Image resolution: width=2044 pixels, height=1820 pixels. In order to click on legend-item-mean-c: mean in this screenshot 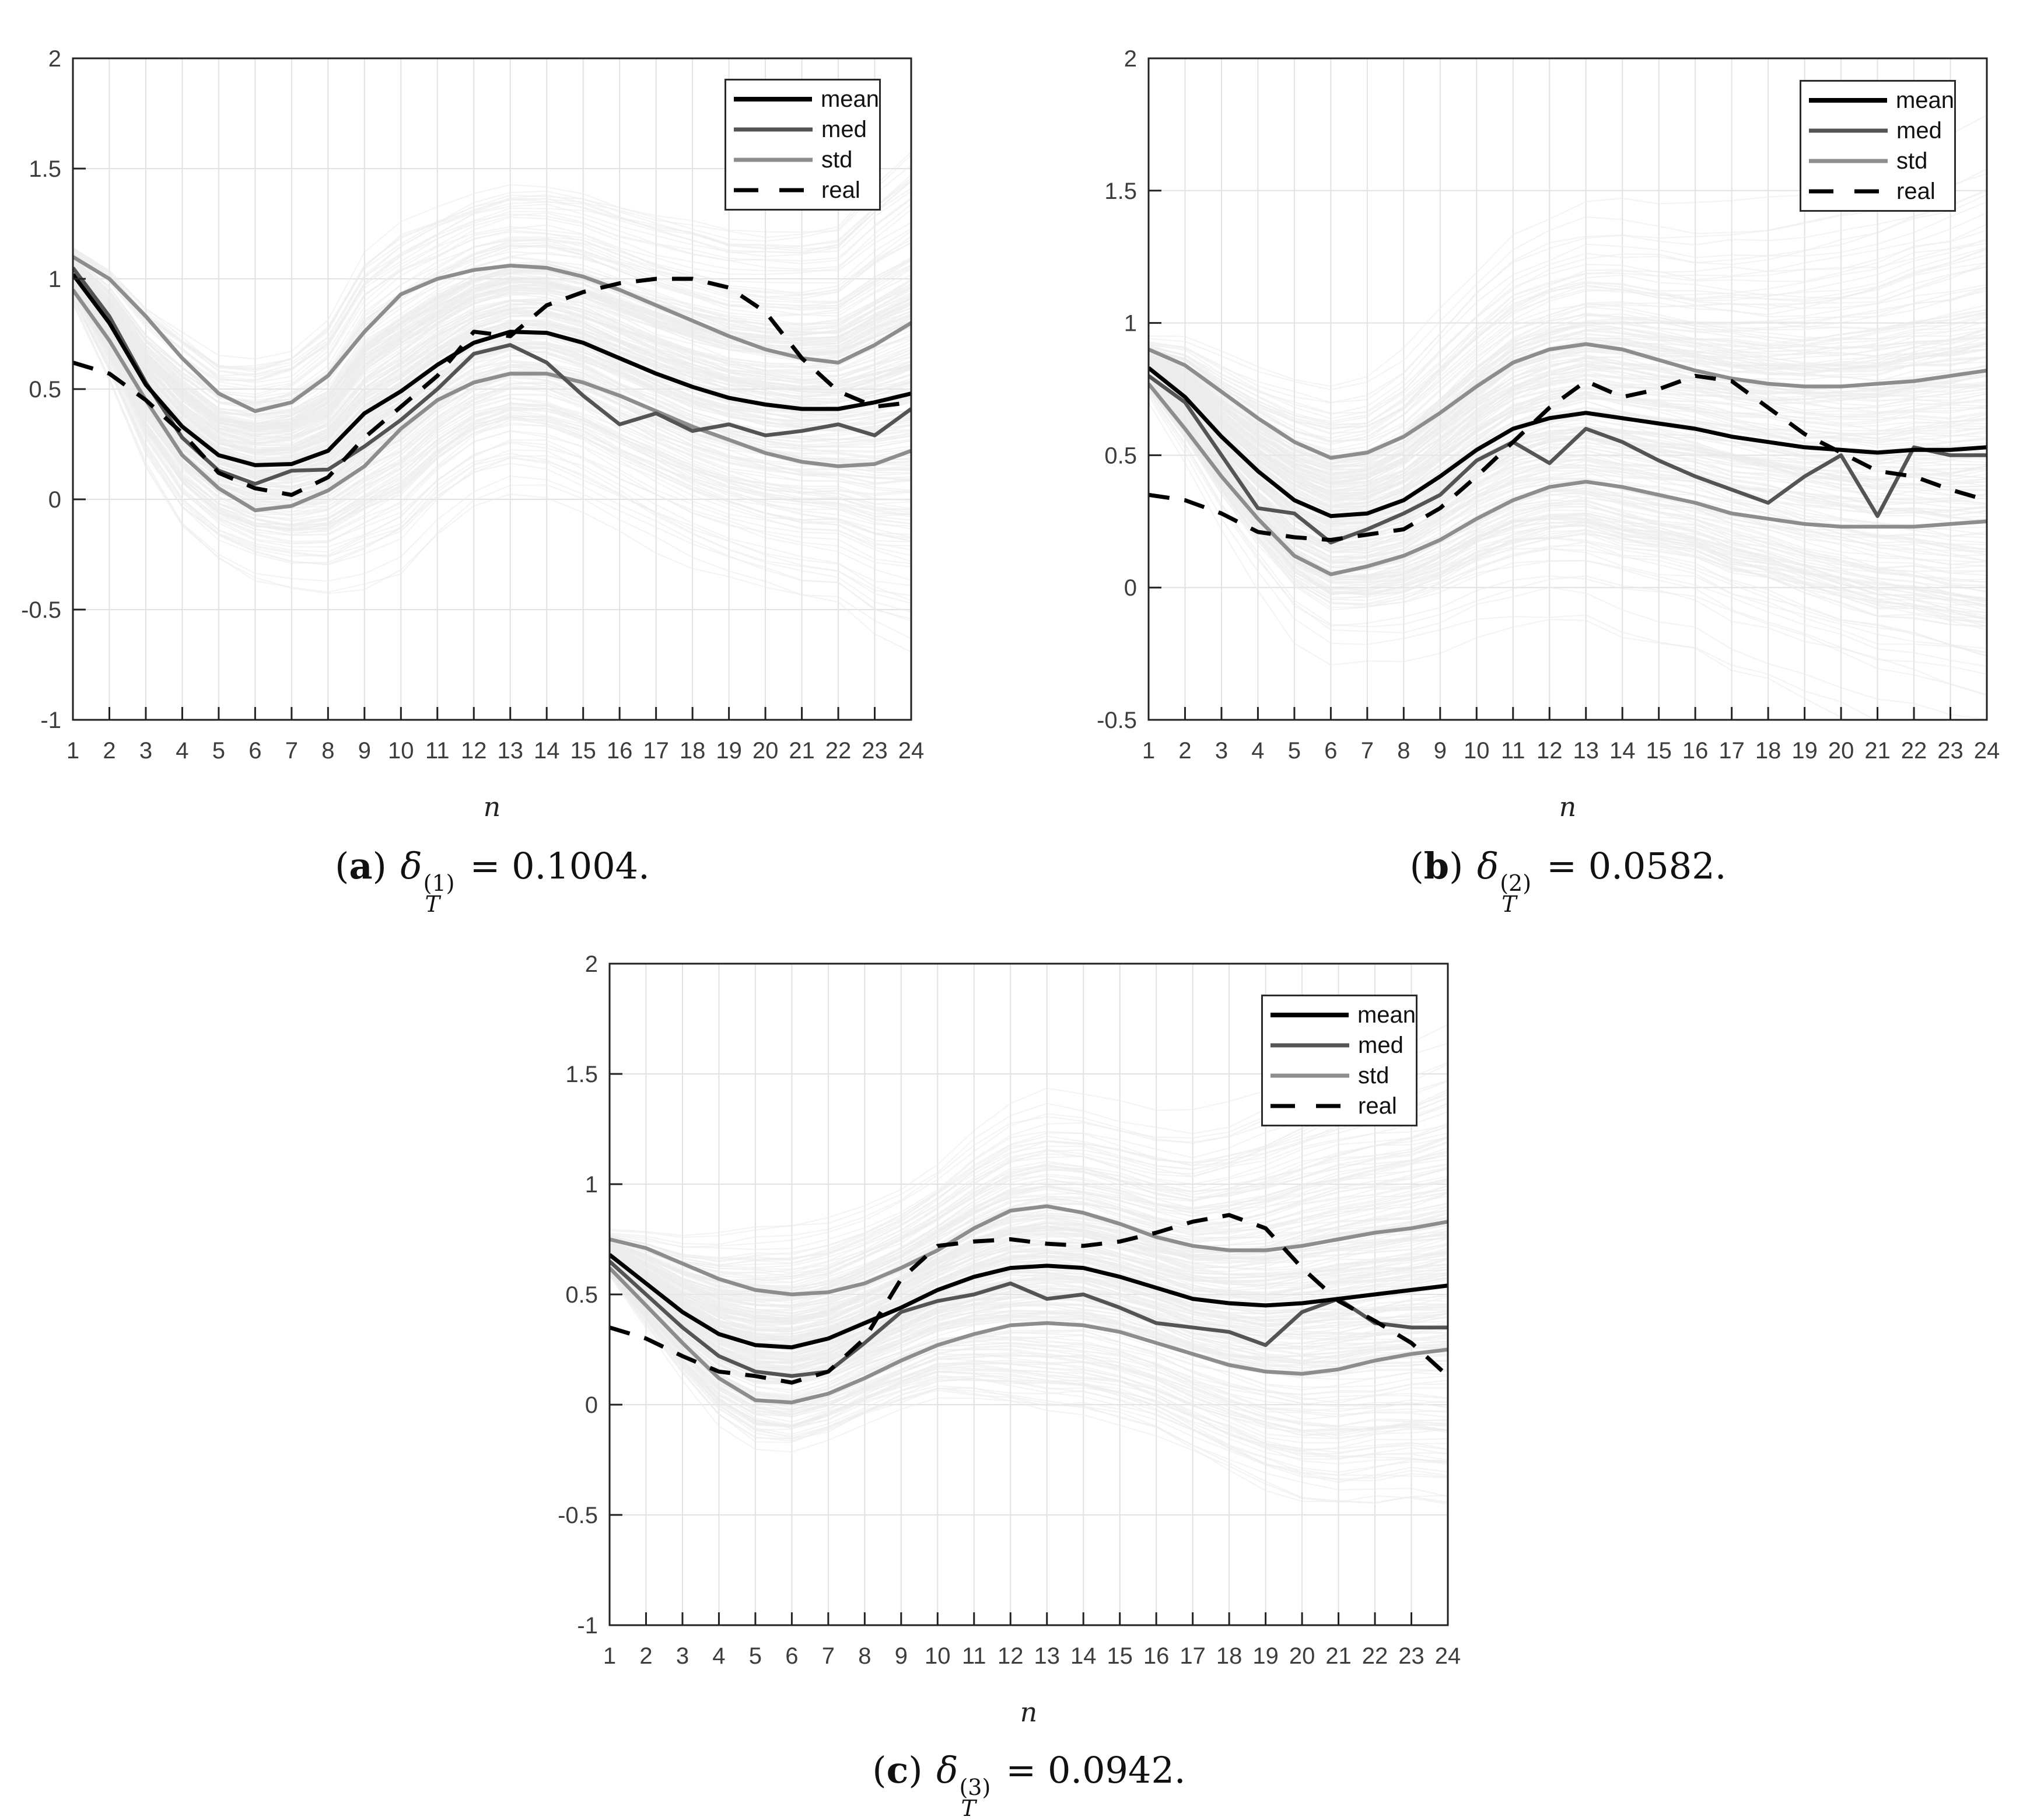, I will do `click(1343, 1015)`.